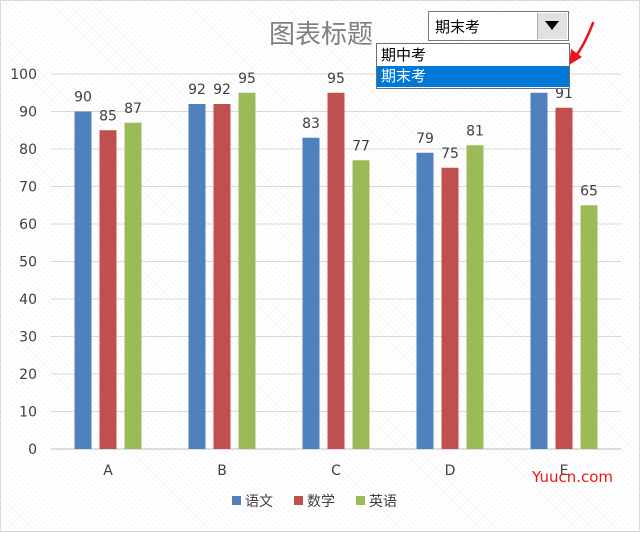 This screenshot has height=533, width=640. I want to click on legend-entry: 英语, so click(383, 501).